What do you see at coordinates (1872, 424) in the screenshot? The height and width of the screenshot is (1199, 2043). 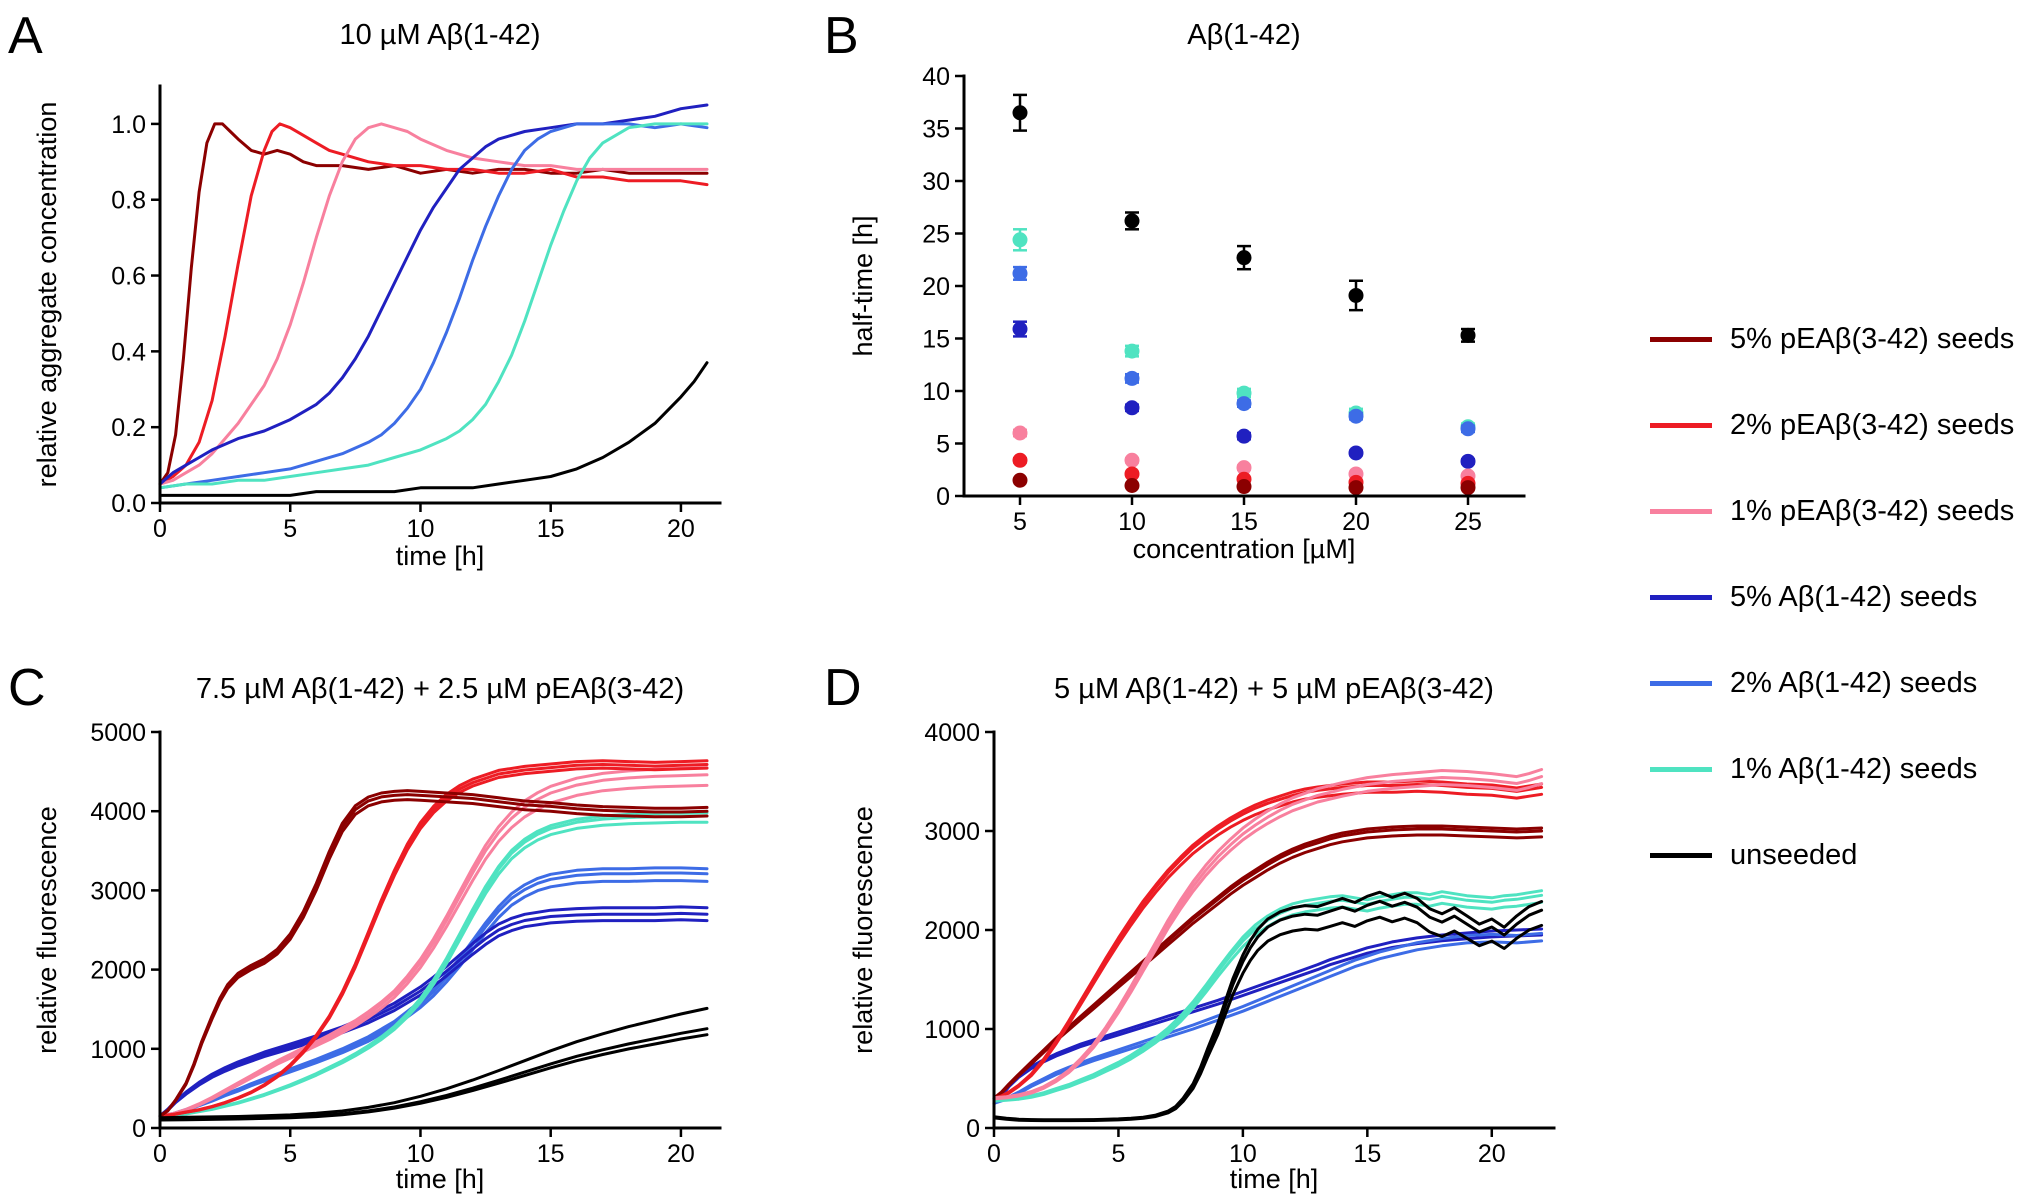 I see `legend-item-label: 2% pEAβ(3-42) seeds` at bounding box center [1872, 424].